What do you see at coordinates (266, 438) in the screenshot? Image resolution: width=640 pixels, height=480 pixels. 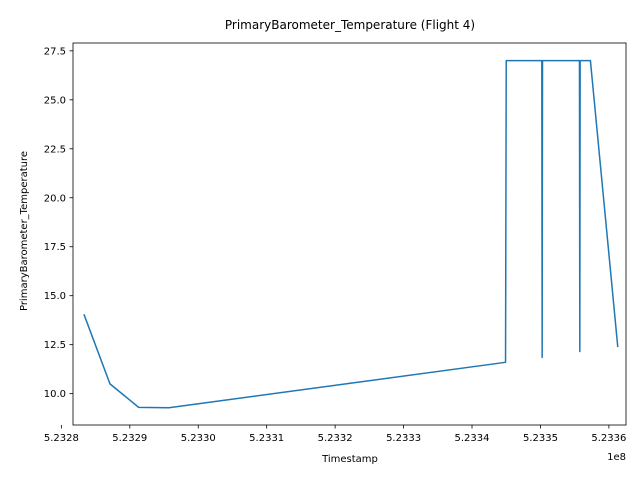 I see `x-tick-label: 5.2331` at bounding box center [266, 438].